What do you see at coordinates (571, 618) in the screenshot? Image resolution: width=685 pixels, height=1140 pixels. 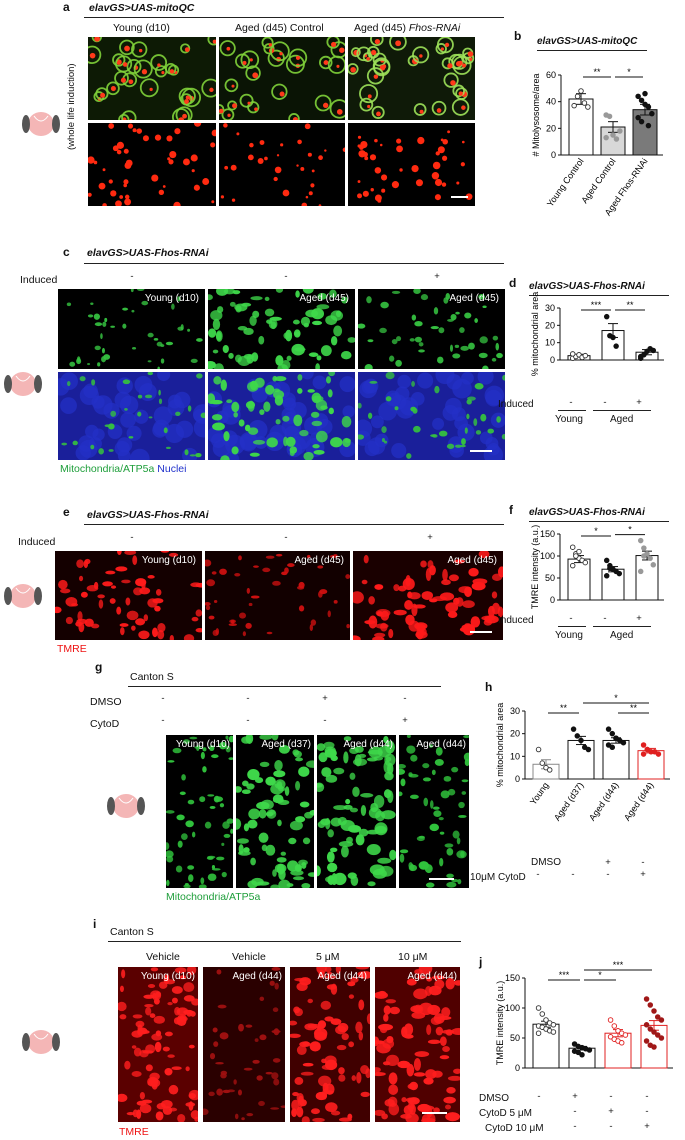 I see `panel-f-induced-1: -` at bounding box center [571, 618].